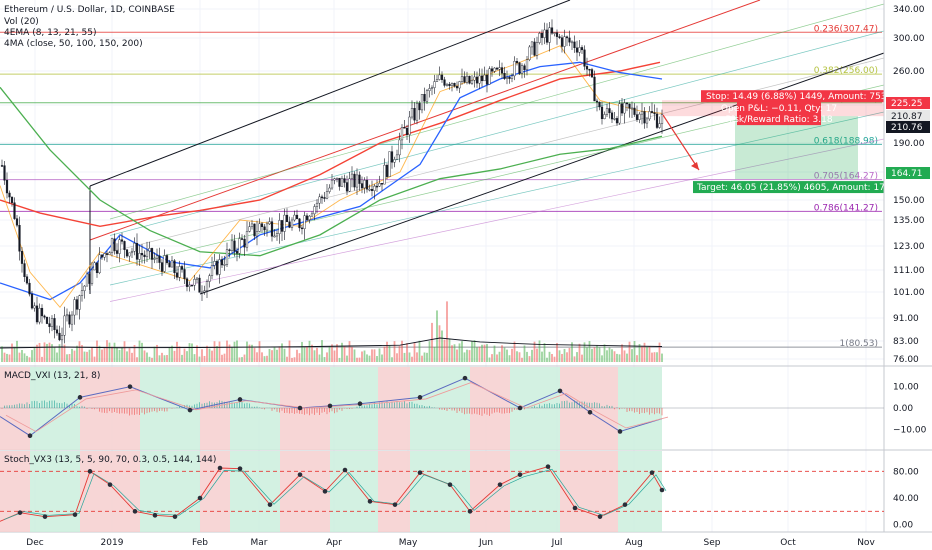 This screenshot has height=550, width=932. Describe the element at coordinates (55, 491) in the screenshot. I see `stoch-zone-band` at that location.